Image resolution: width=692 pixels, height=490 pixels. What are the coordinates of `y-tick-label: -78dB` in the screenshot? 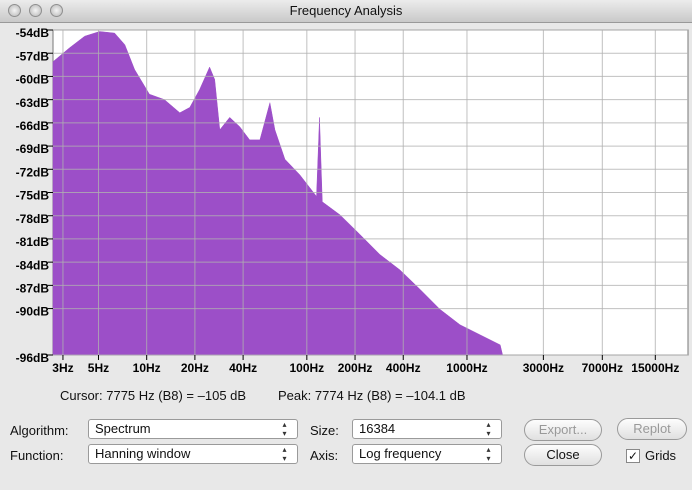 It's located at (33, 219).